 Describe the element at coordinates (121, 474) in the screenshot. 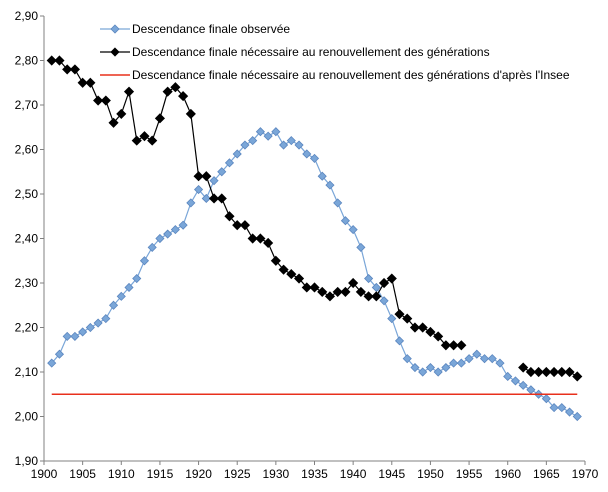

I see `x-tick-label: 1910` at that location.